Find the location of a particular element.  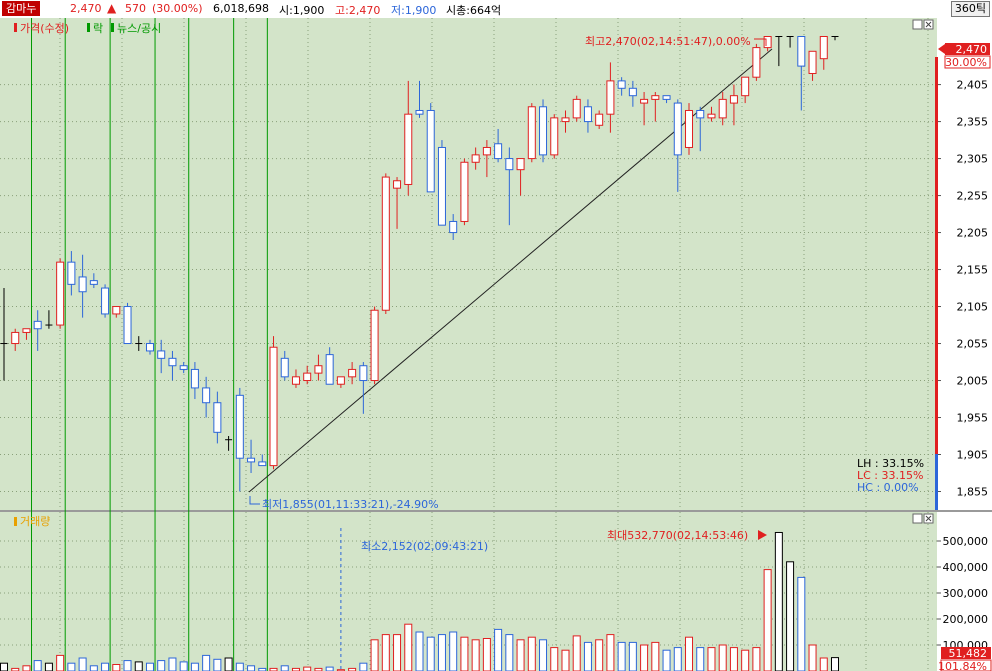

price-change-pct: (30.00%) is located at coordinates (177, 8).